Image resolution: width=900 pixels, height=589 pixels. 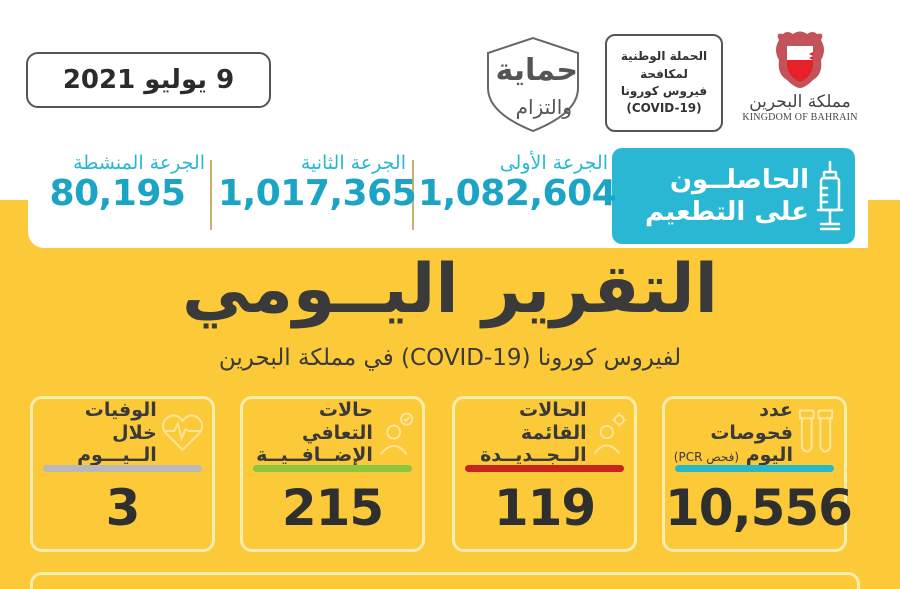 What do you see at coordinates (544, 508) in the screenshot?
I see `stat-value: 119` at bounding box center [544, 508].